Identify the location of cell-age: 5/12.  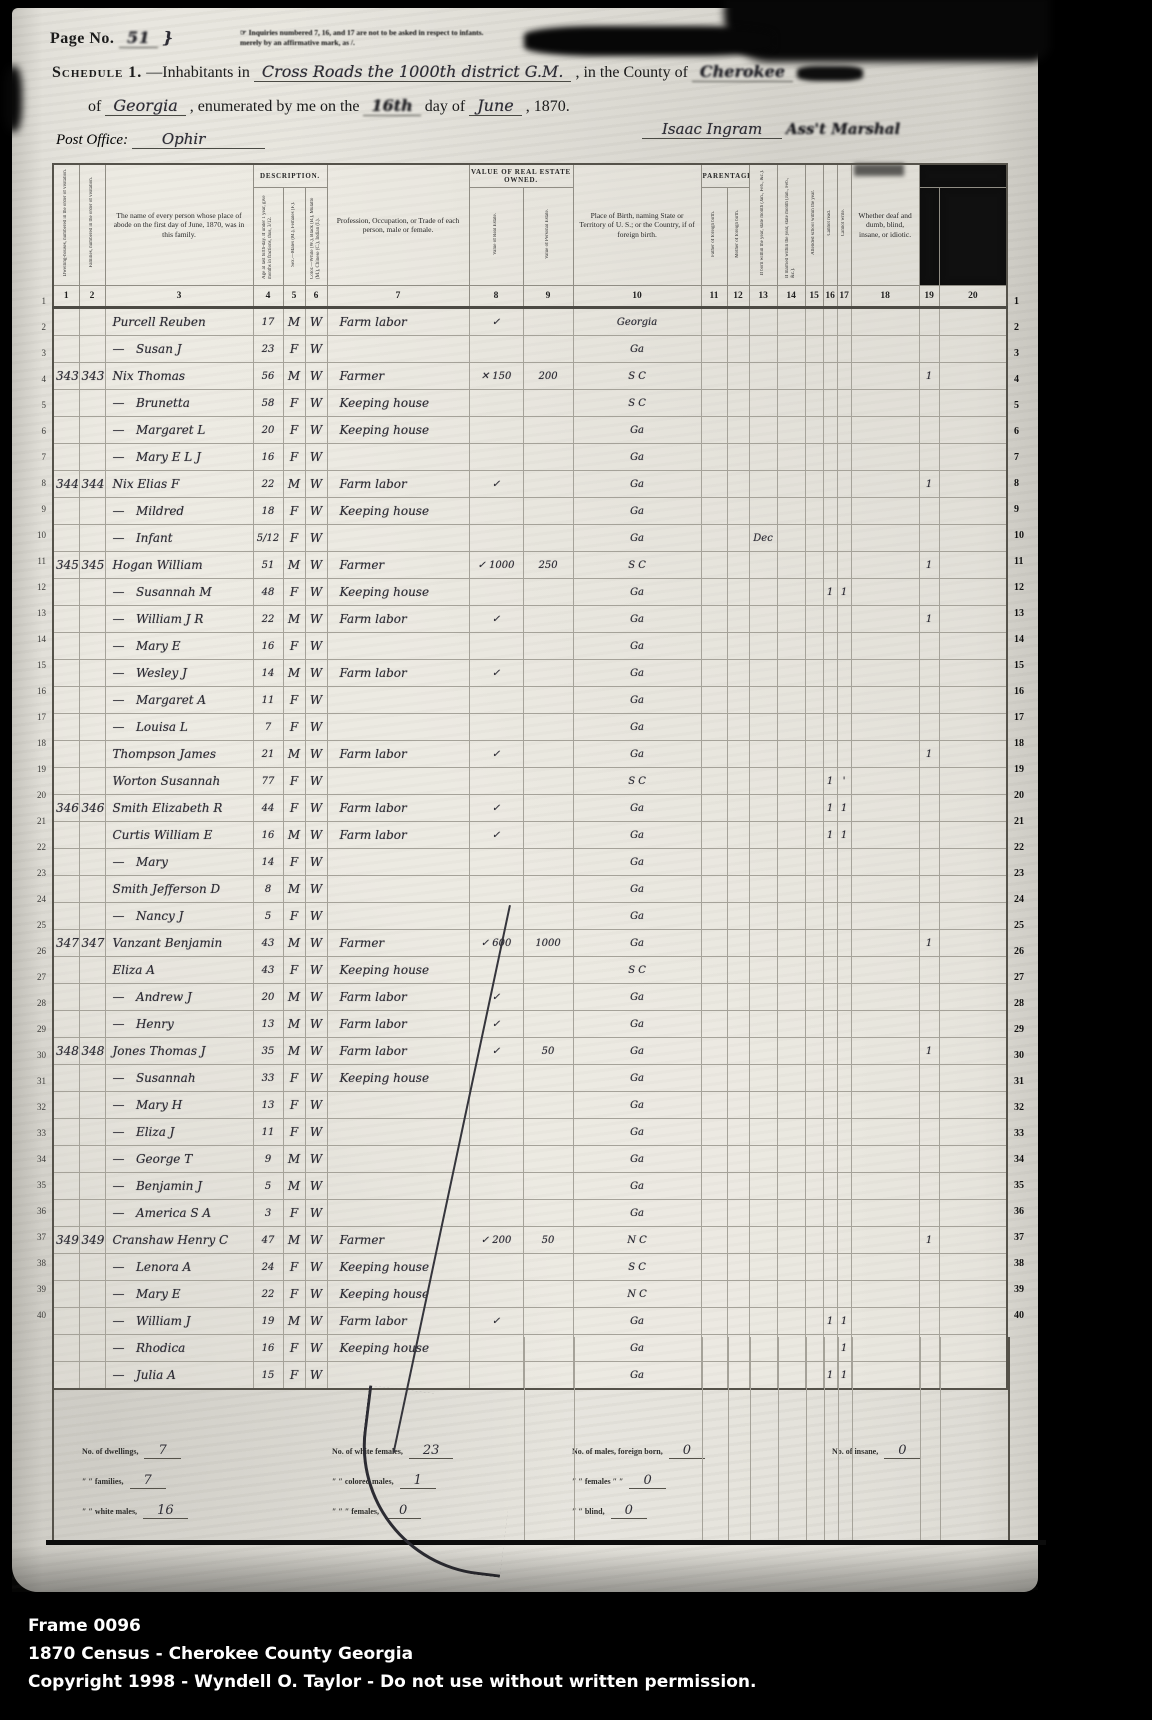
(268, 538).